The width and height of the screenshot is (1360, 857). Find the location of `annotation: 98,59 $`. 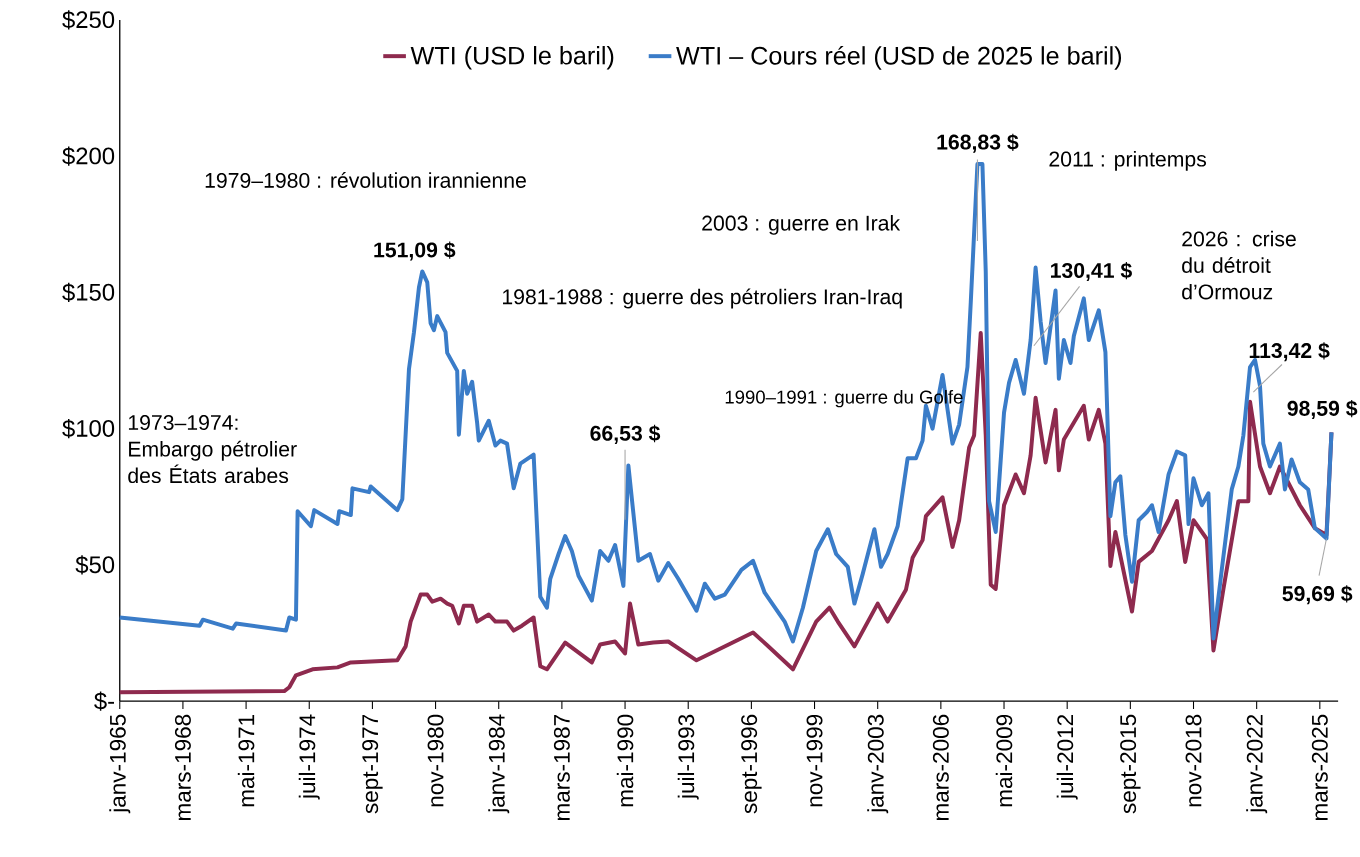

annotation: 98,59 $ is located at coordinates (1322, 409).